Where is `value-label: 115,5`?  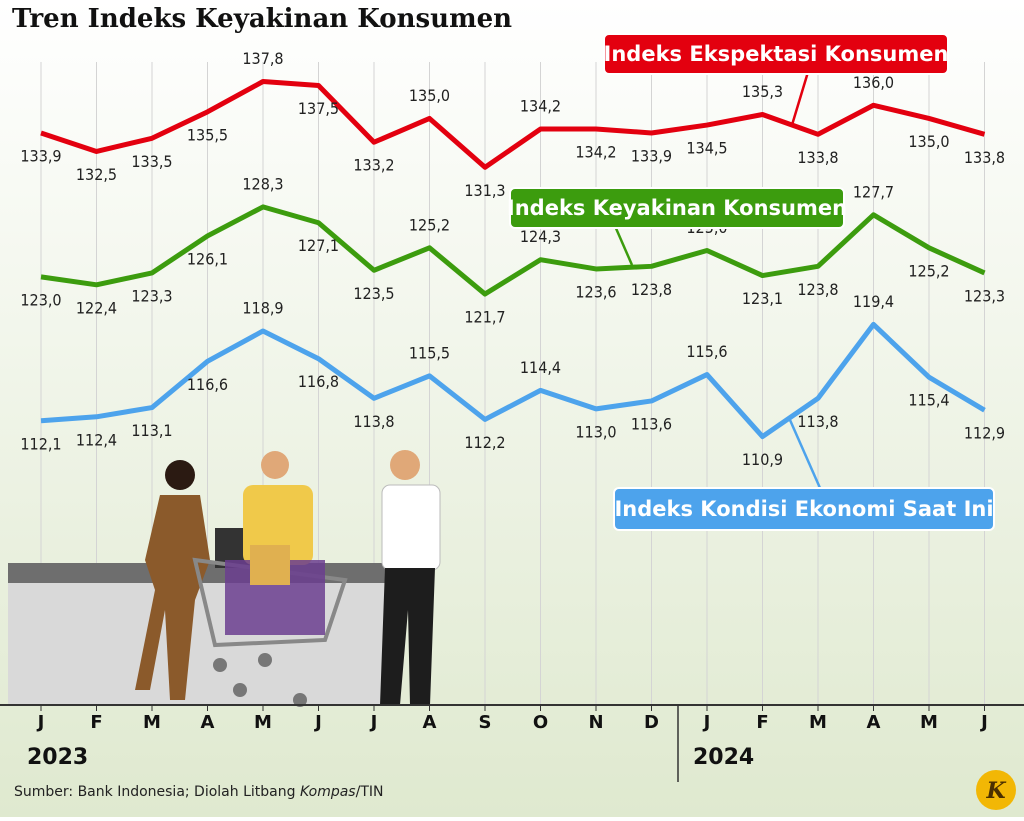
value-label: 115,5 is located at coordinates (429, 352).